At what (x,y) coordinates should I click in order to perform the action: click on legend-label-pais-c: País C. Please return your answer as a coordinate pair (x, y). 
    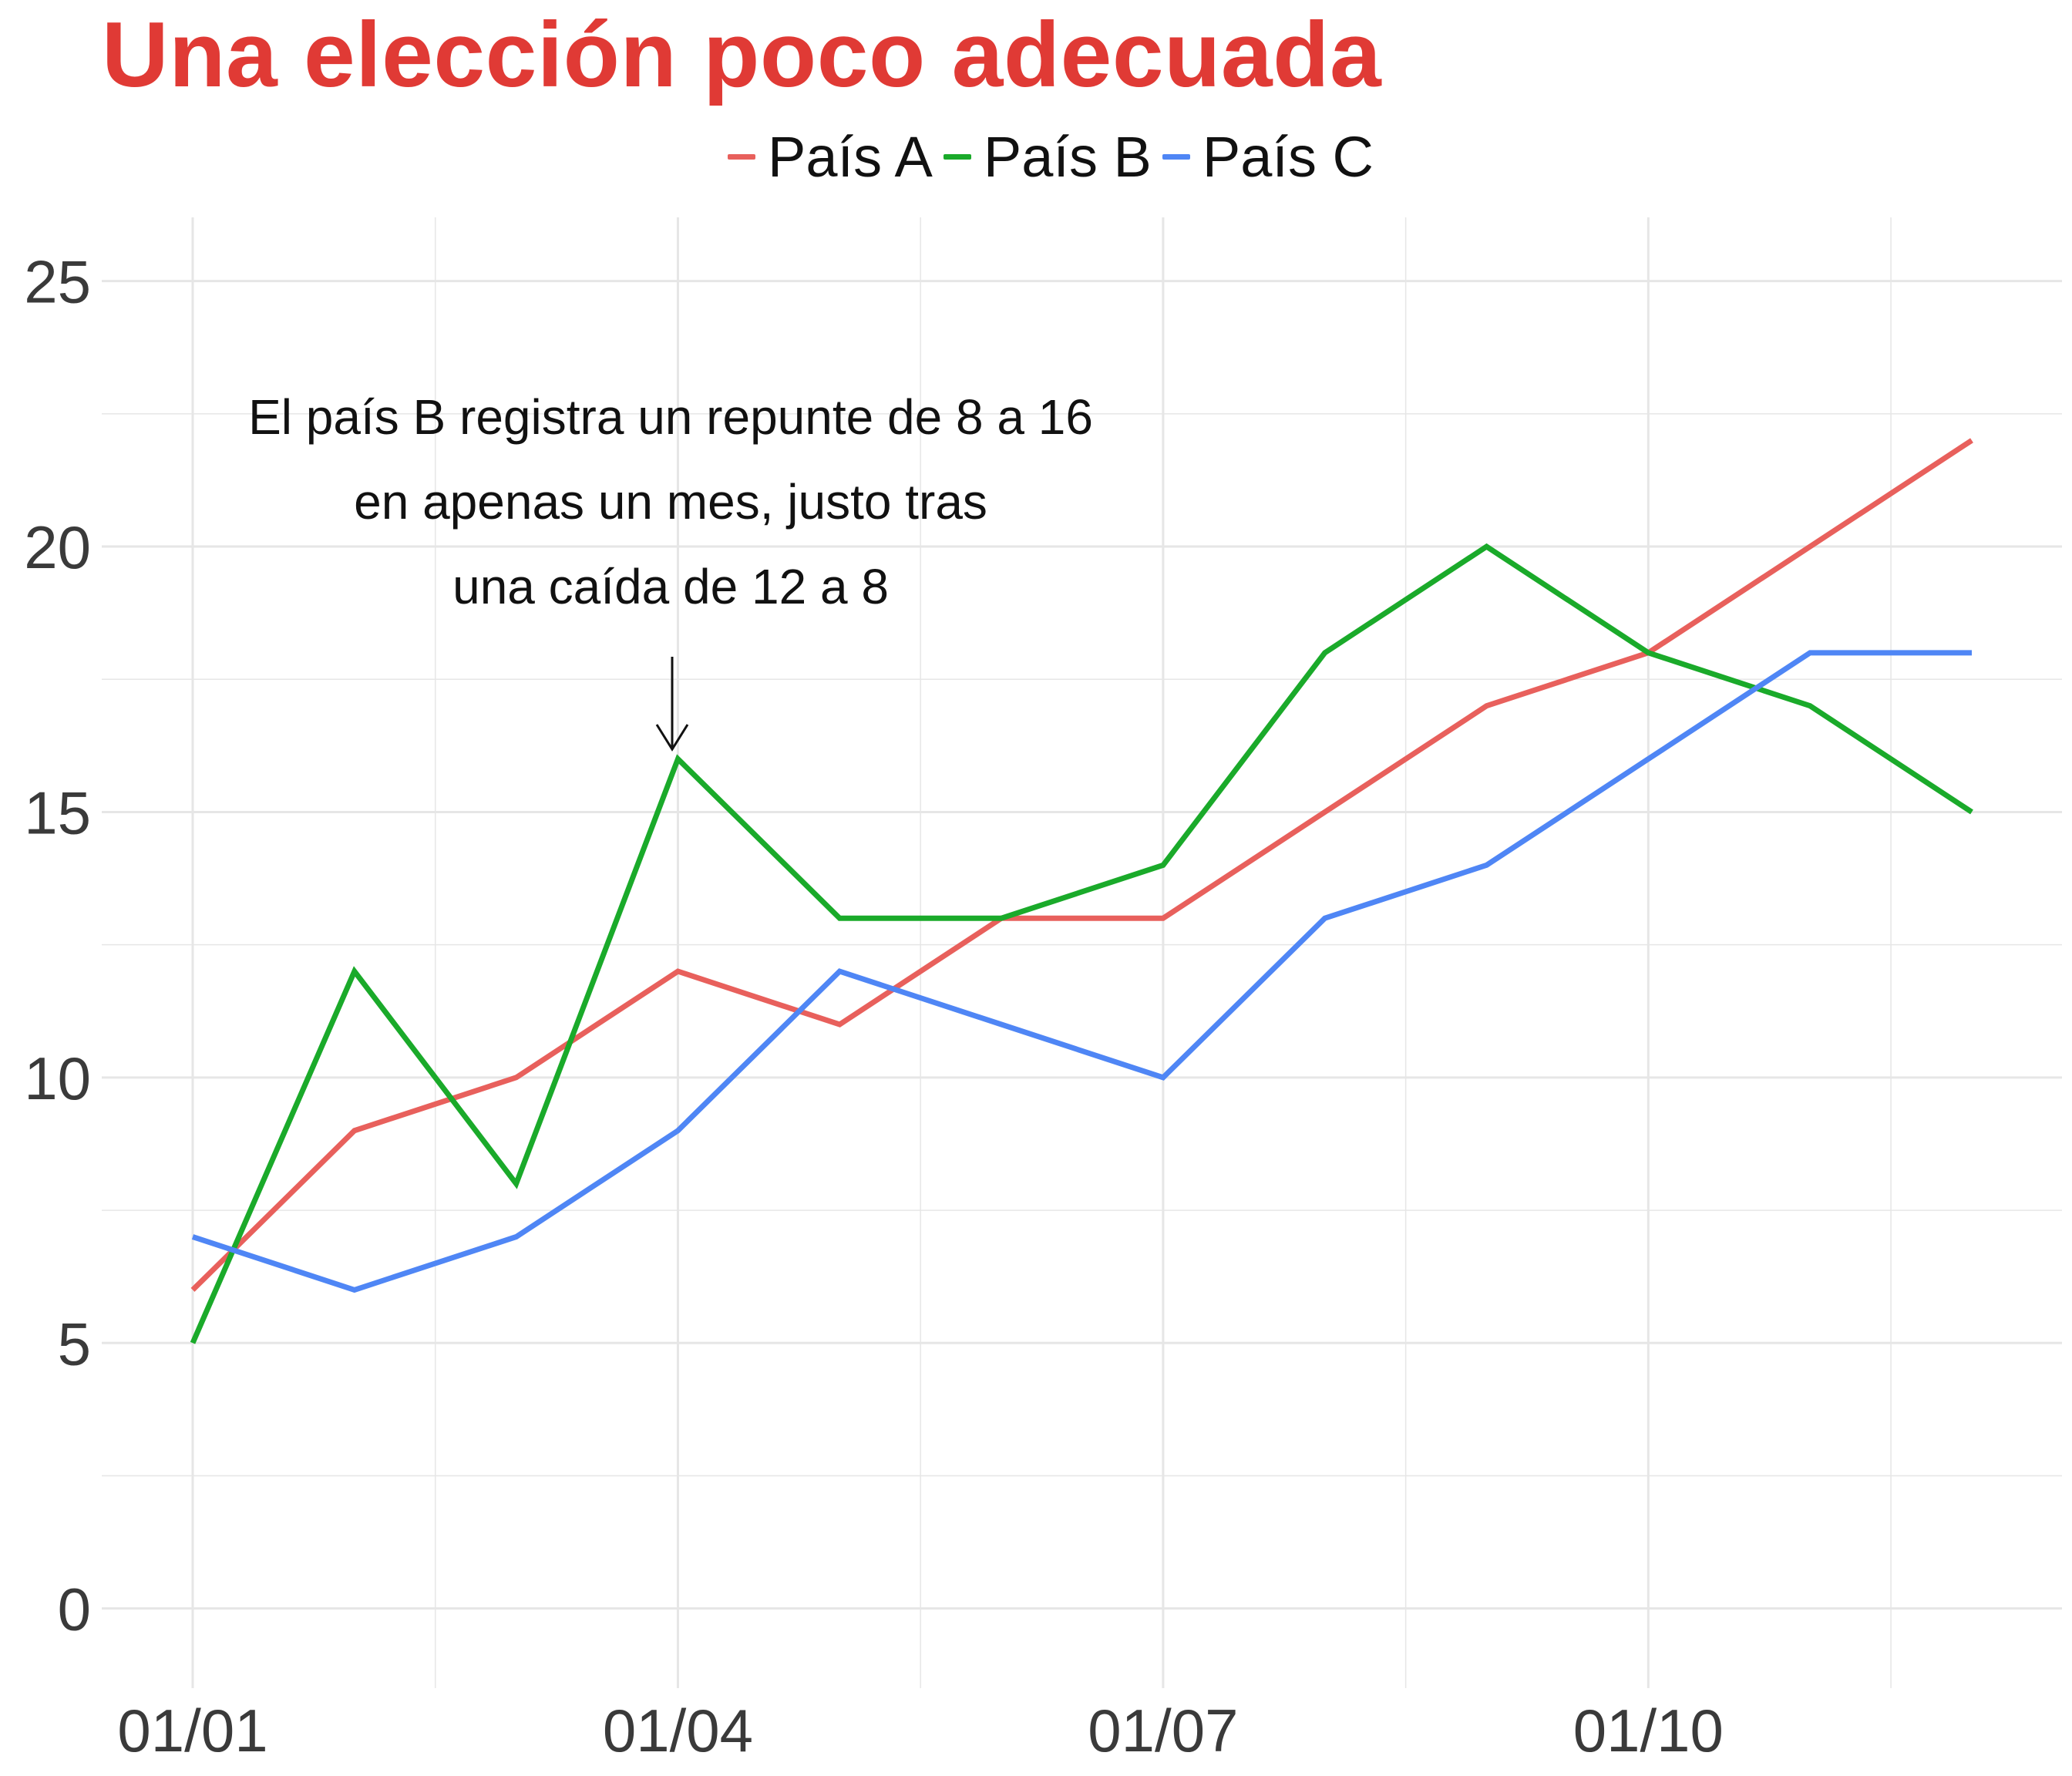
    Looking at the image, I should click on (1288, 156).